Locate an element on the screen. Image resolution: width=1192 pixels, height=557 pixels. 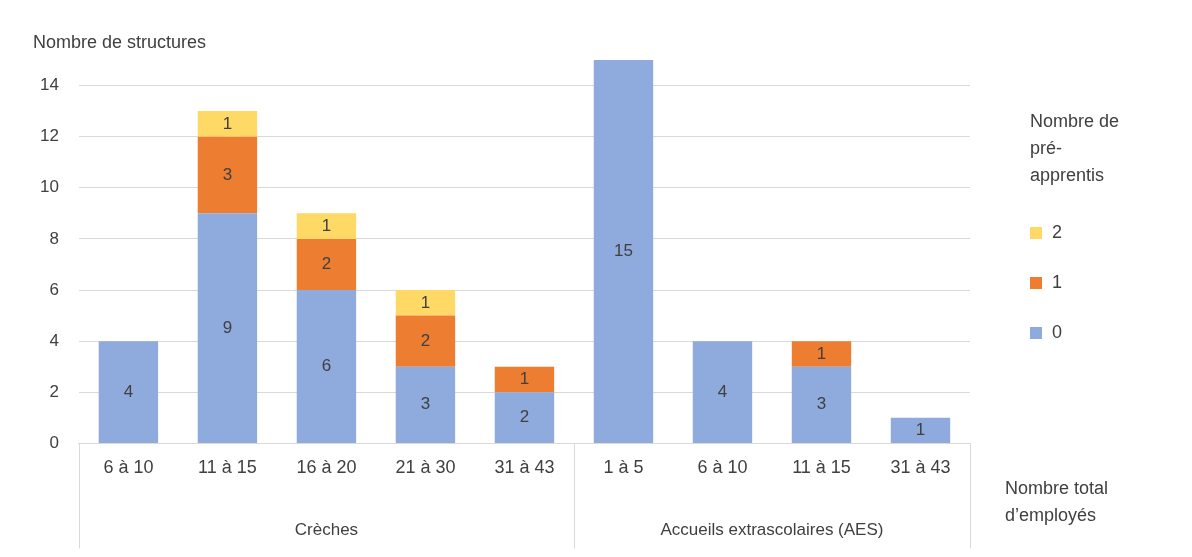
y-tick-label: 8 is located at coordinates (54, 238).